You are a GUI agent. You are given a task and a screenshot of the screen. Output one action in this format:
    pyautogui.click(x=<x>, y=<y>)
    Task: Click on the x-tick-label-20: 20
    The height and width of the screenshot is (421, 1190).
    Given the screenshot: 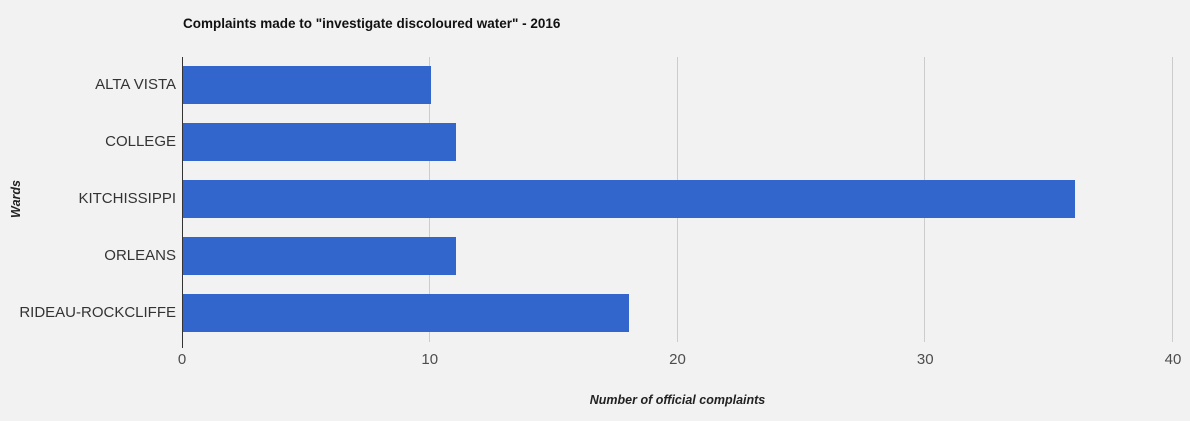 What is the action you would take?
    pyautogui.click(x=677, y=359)
    